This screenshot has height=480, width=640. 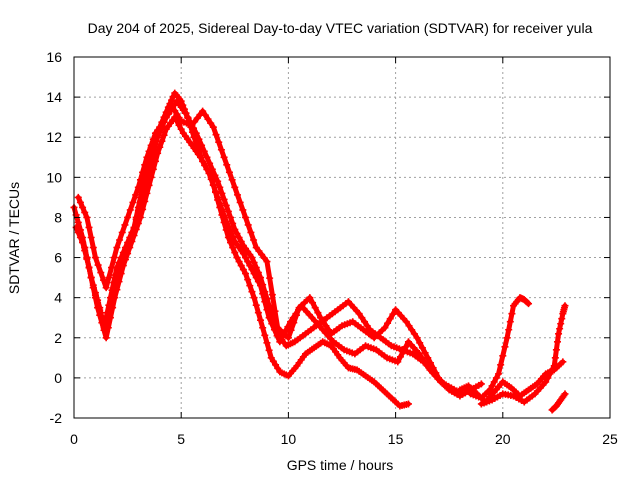 What do you see at coordinates (74, 439) in the screenshot?
I see `x-tick-label: 0` at bounding box center [74, 439].